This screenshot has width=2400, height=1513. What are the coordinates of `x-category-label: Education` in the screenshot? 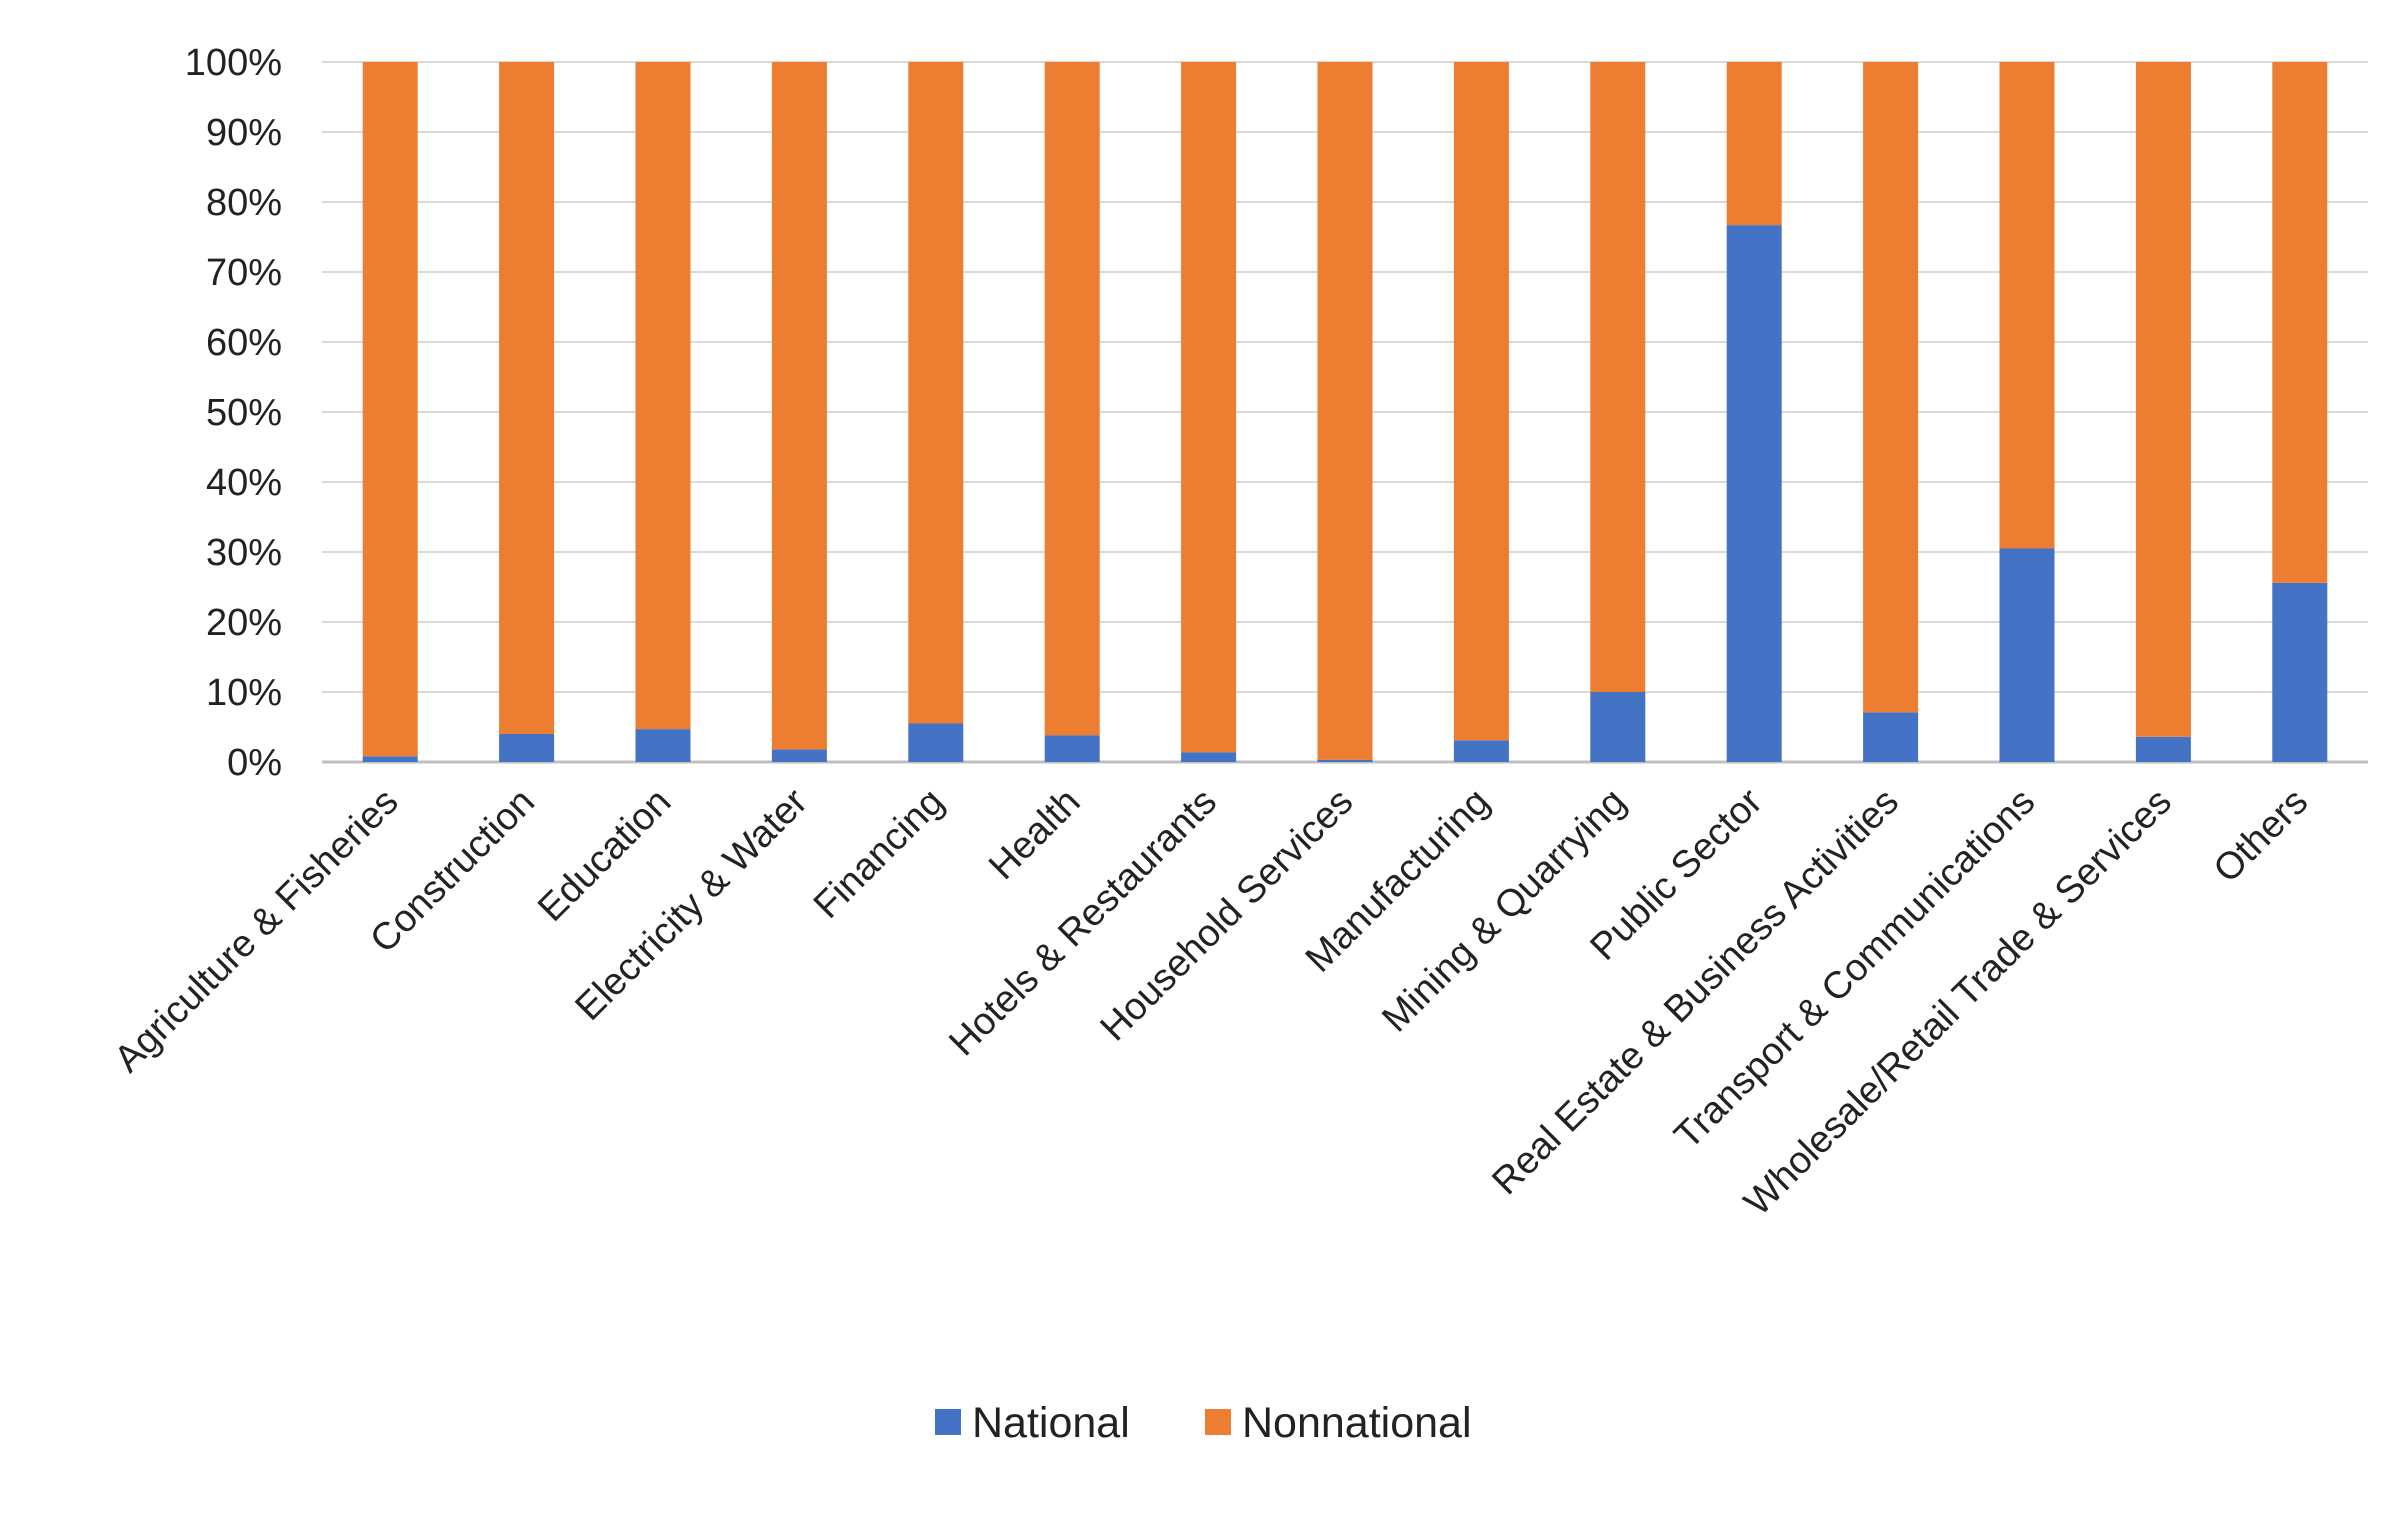 It's located at (604, 855).